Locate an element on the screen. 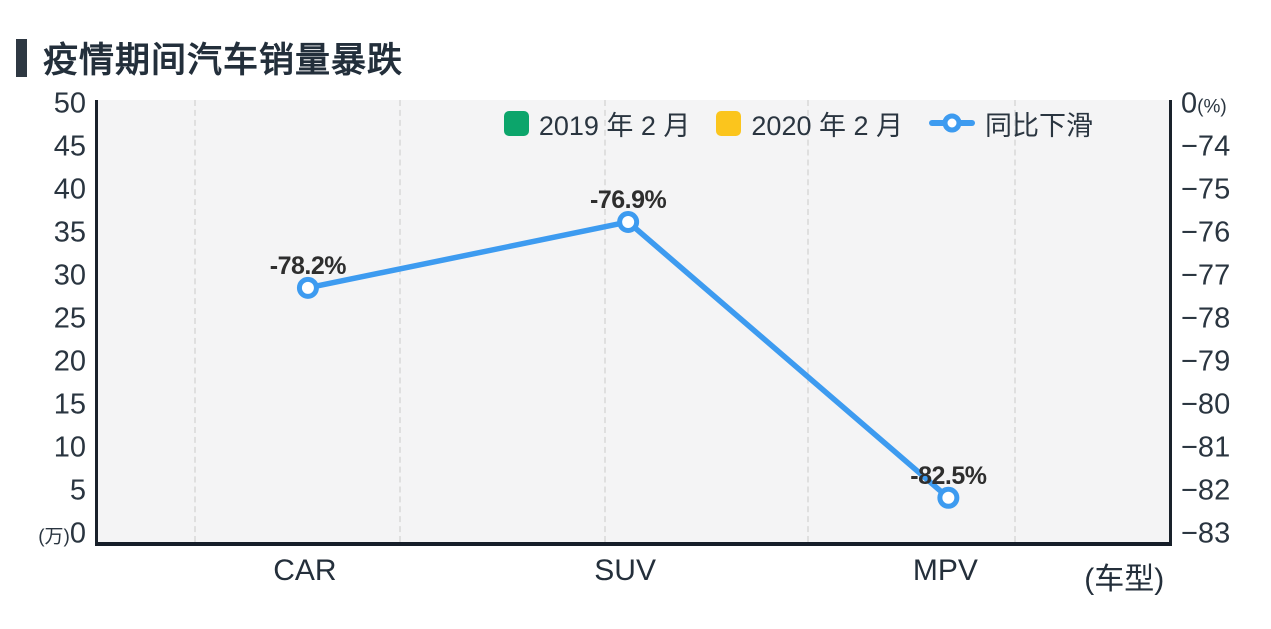  y-right-tick: 0(%) is located at coordinates (1204, 103).